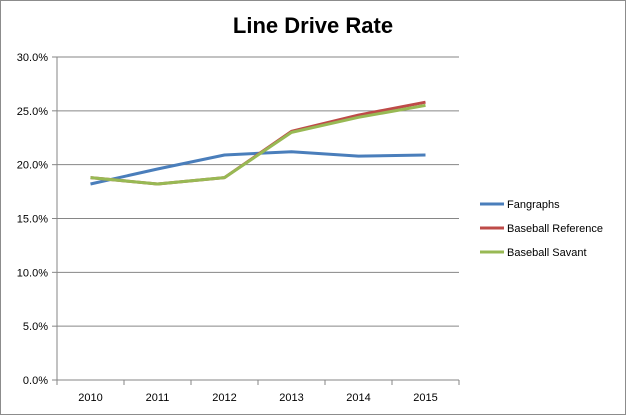 Image resolution: width=626 pixels, height=416 pixels. I want to click on x-axis-ticks: 2010 2011 2012 2013 2014 2015, so click(258, 392).